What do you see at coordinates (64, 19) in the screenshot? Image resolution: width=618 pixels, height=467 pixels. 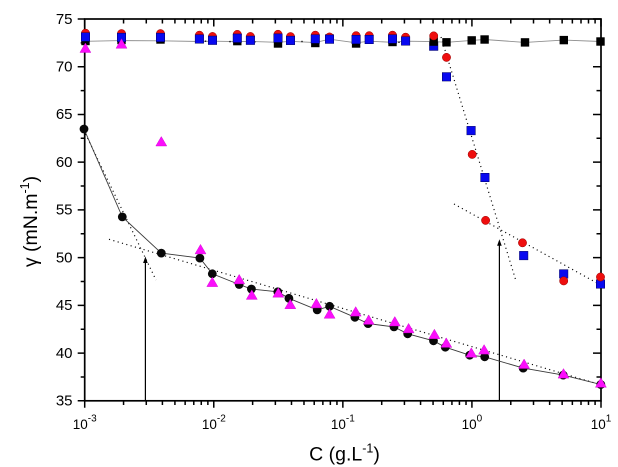 I see `svg-text: 75` at bounding box center [64, 19].